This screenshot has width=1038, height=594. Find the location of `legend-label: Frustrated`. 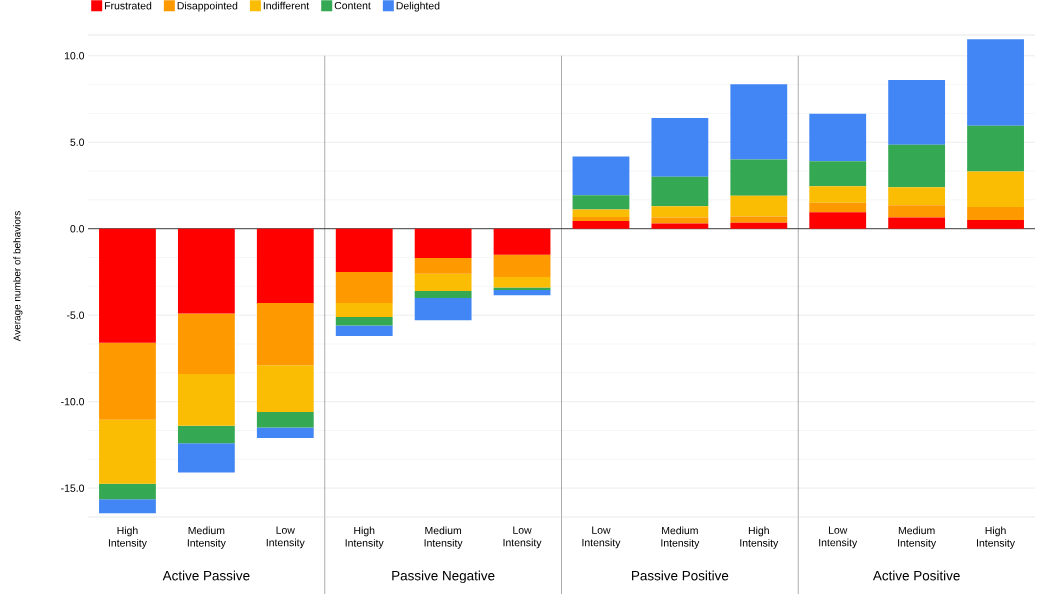

legend-label: Frustrated is located at coordinates (128, 5).